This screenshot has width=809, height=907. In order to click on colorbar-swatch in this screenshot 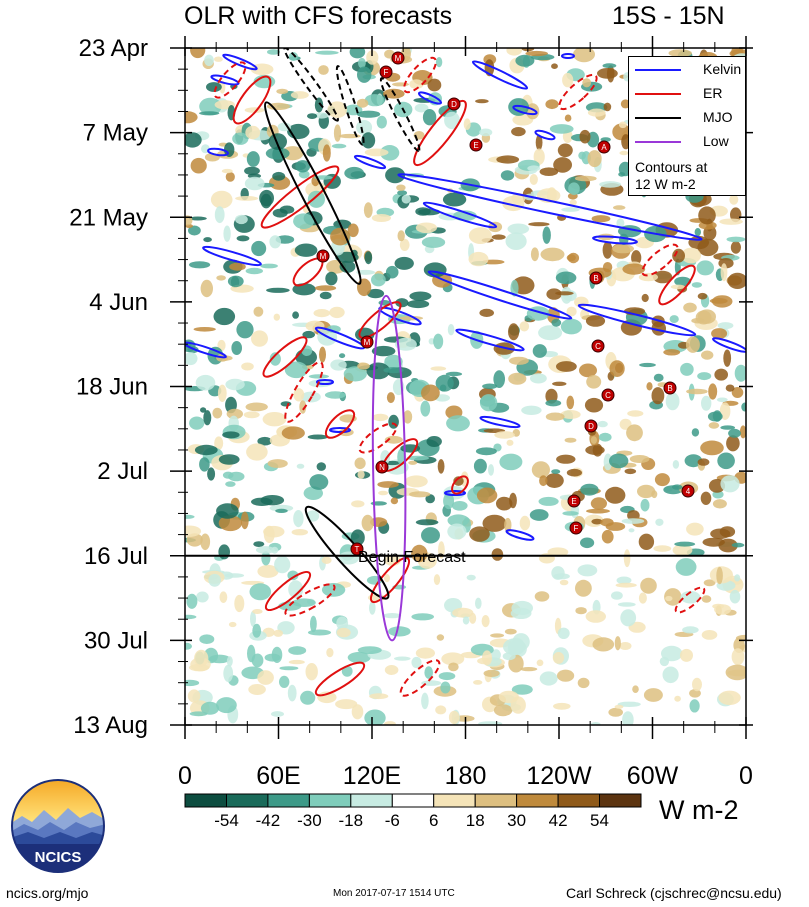, I will do `click(330, 800)`.